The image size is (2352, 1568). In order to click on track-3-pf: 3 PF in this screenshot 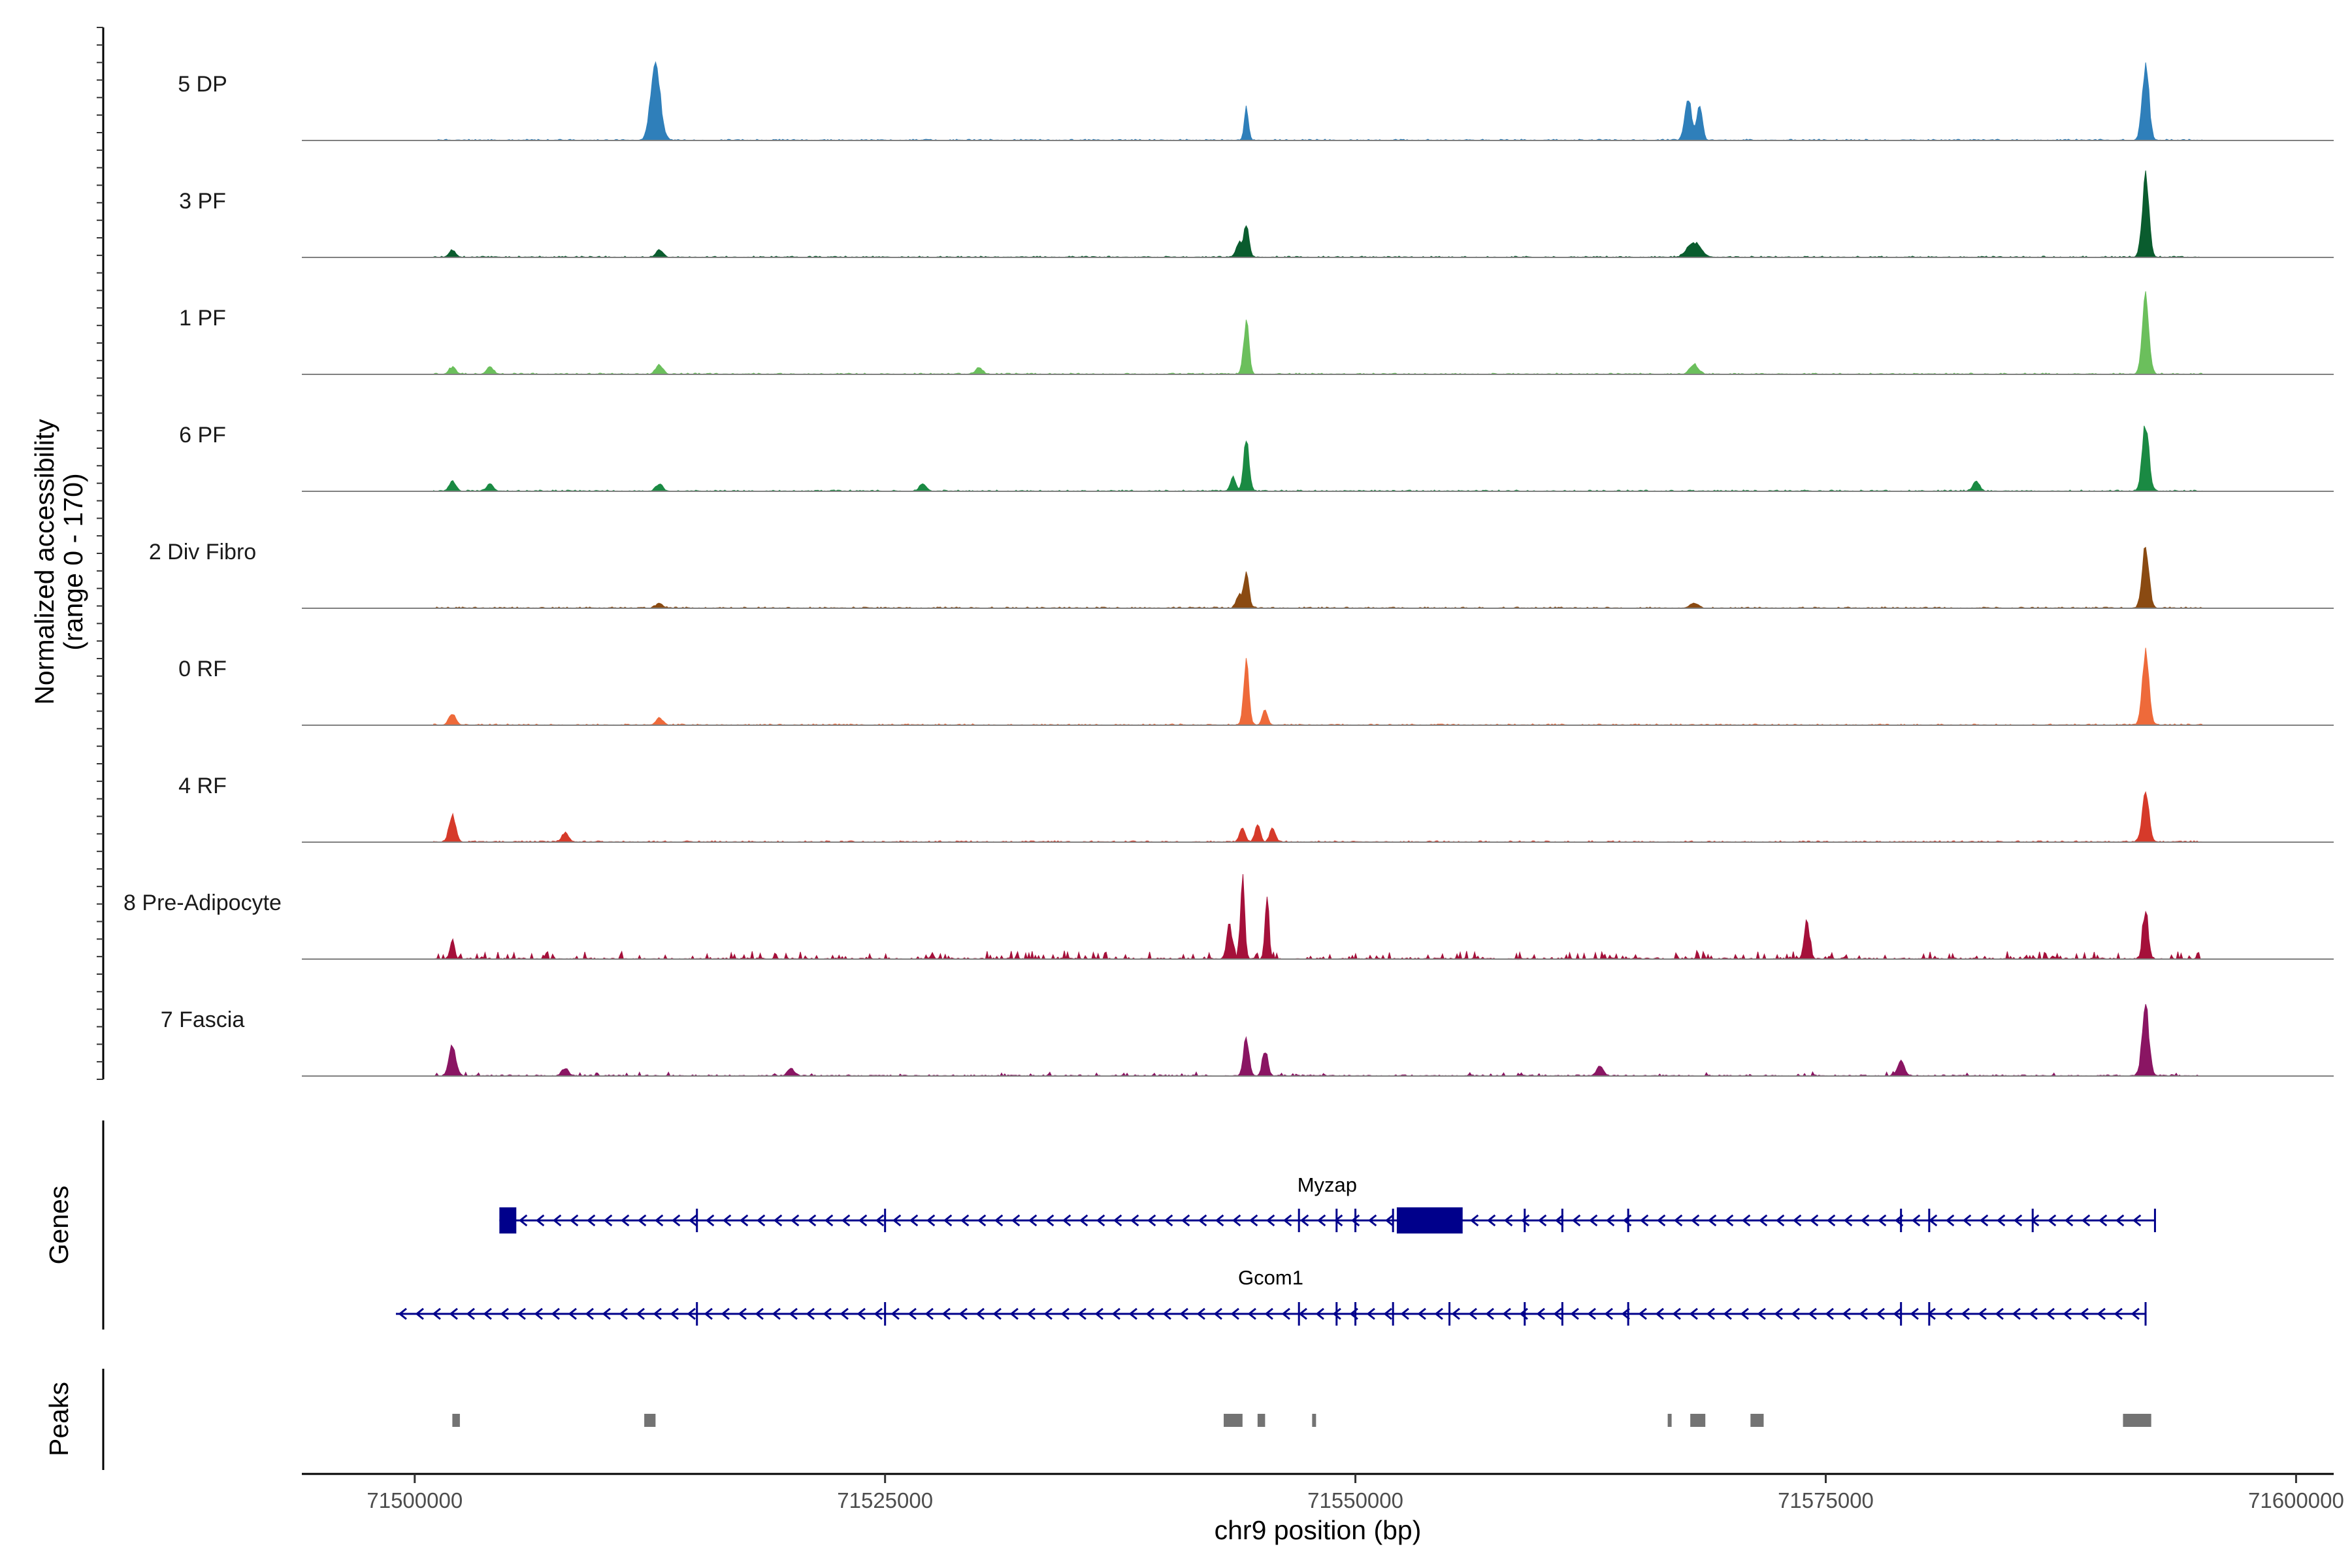, I will do `click(1256, 214)`.